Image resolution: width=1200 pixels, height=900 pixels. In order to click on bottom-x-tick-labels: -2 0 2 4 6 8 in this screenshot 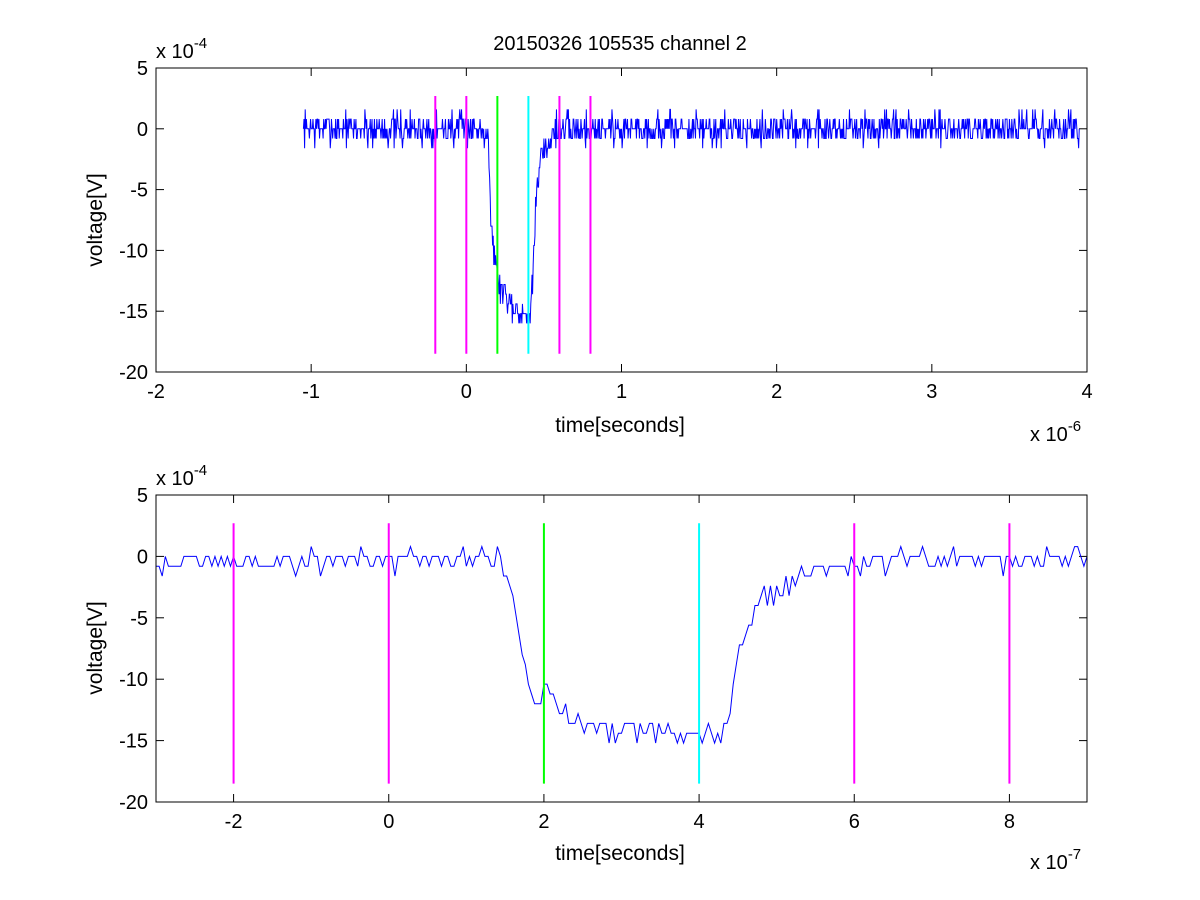, I will do `click(620, 822)`.